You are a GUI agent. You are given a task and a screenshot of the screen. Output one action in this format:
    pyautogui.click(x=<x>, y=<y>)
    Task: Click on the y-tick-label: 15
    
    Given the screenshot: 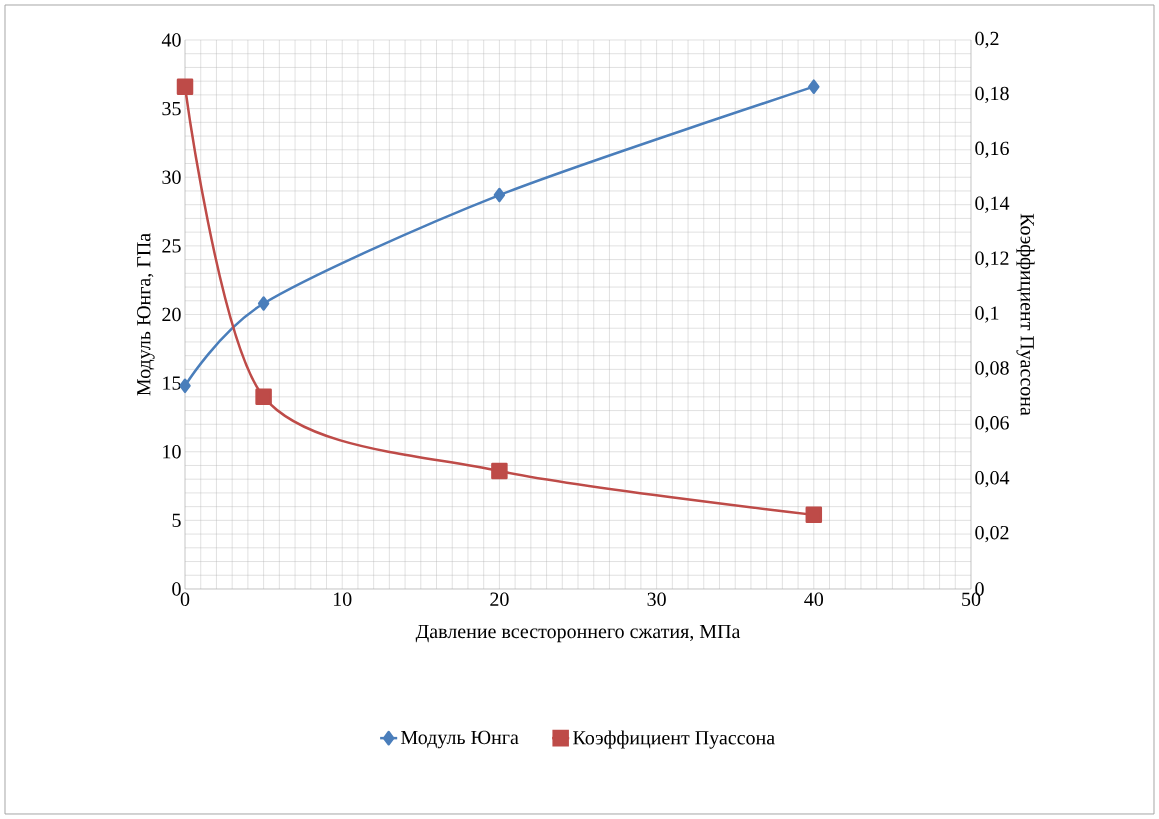 What is the action you would take?
    pyautogui.click(x=172, y=383)
    